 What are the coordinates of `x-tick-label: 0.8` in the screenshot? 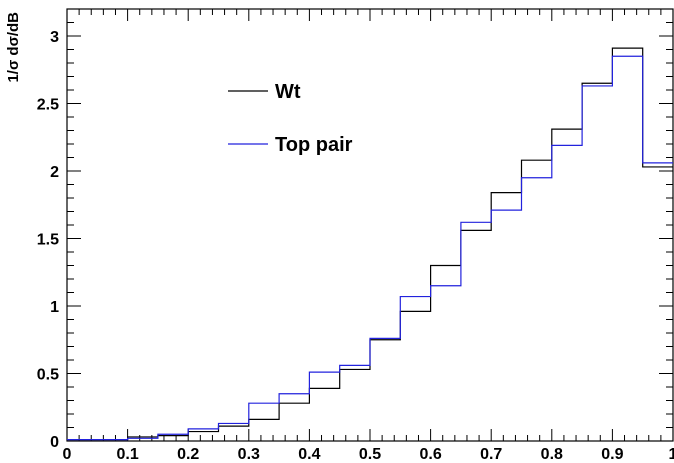 It's located at (552, 454).